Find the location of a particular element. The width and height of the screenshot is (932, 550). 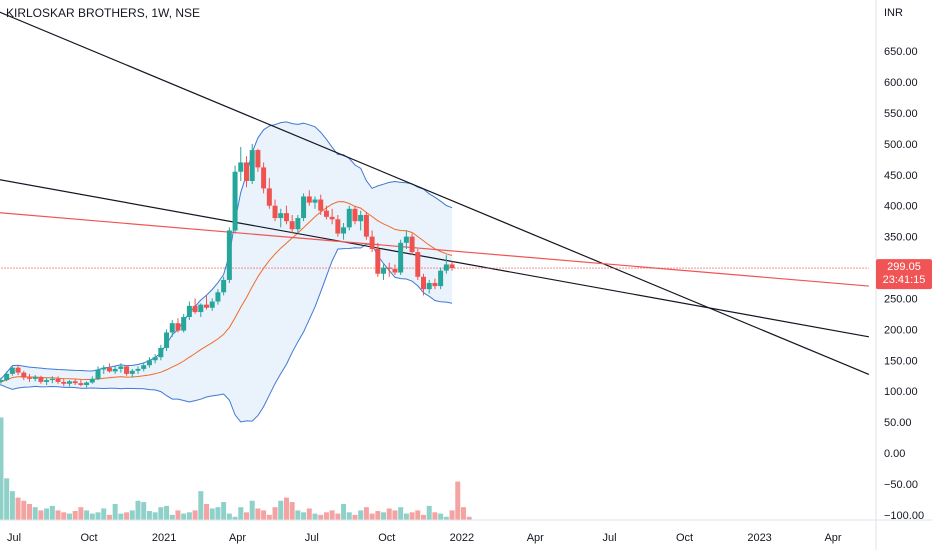

chart-title: KIRLOSKAR BROTHERS, 1W, NSE is located at coordinates (103, 13).